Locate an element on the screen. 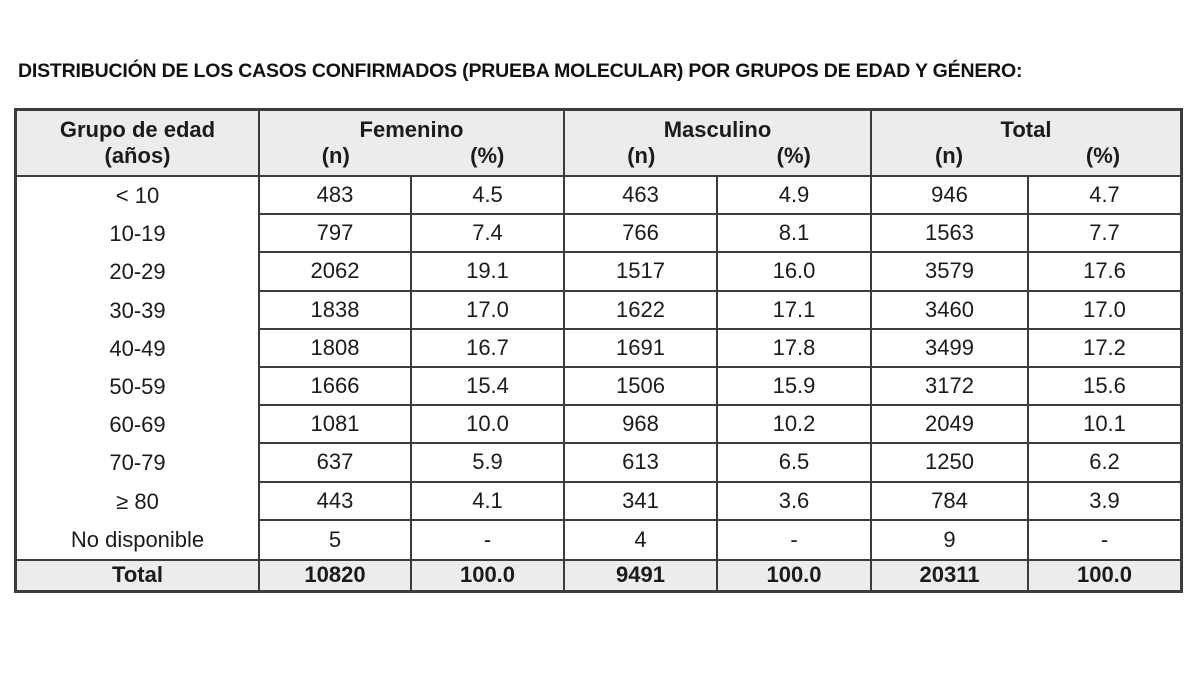 This screenshot has width=1200, height=675. female-count-cell: 797 is located at coordinates (334, 234).